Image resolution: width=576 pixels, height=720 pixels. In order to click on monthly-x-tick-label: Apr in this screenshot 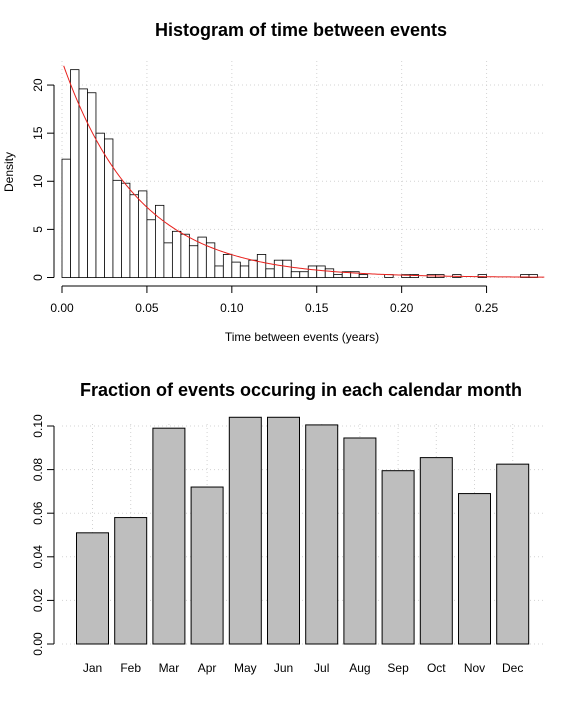, I will do `click(207, 668)`.